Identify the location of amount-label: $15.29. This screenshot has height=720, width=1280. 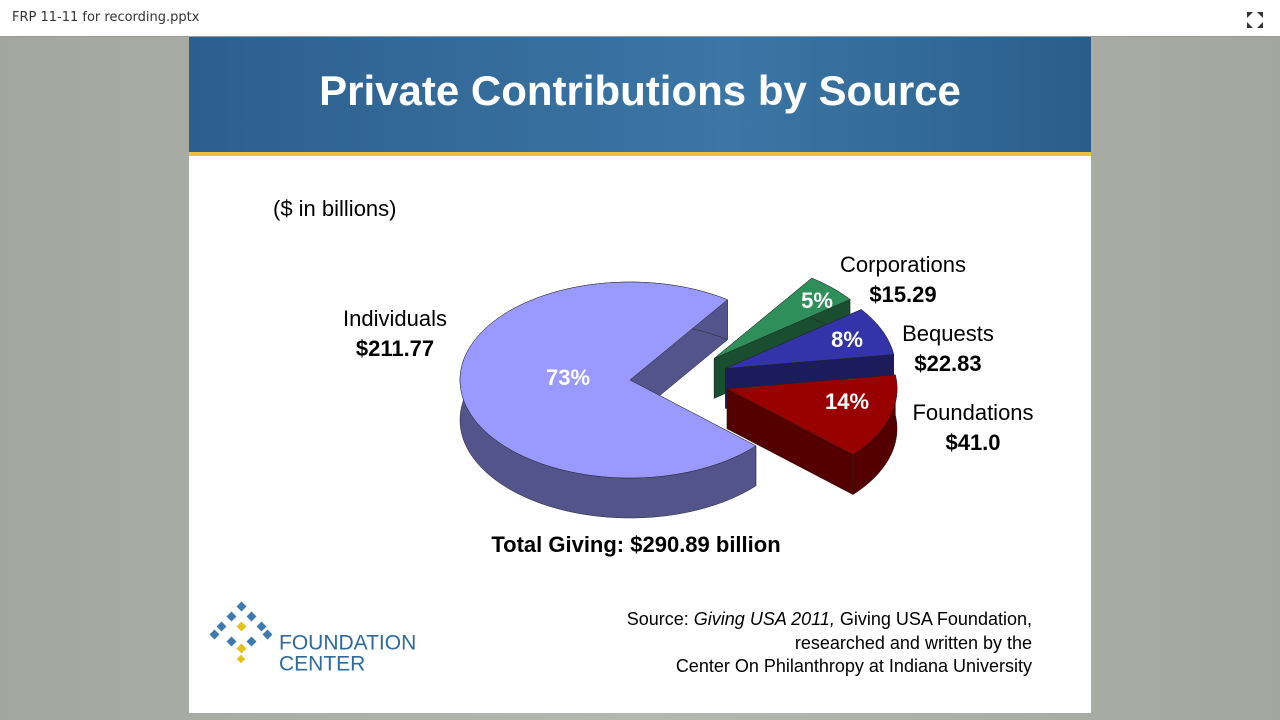
(902, 294).